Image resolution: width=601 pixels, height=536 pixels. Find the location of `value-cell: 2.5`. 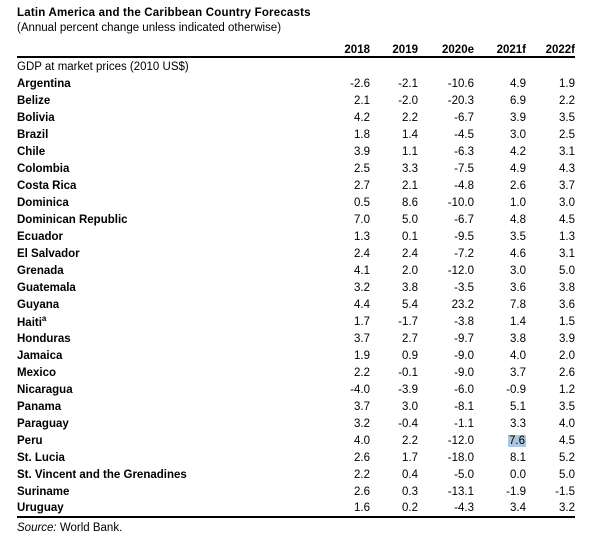

value-cell: 2.5 is located at coordinates (567, 134).